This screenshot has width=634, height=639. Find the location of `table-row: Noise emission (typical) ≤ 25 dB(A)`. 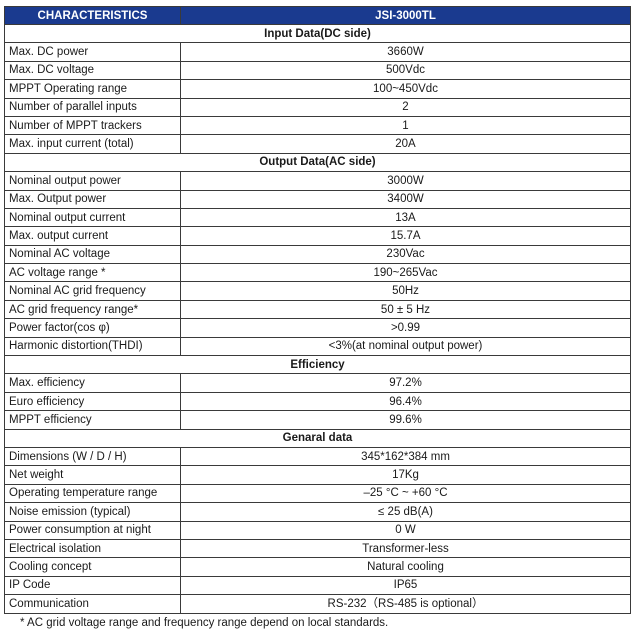

table-row: Noise emission (typical) ≤ 25 dB(A) is located at coordinates (317, 512).